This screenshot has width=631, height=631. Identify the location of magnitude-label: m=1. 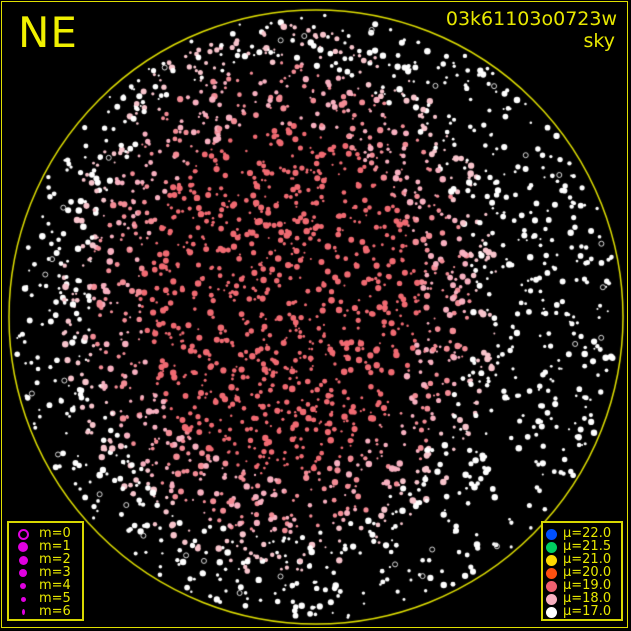
(55, 546).